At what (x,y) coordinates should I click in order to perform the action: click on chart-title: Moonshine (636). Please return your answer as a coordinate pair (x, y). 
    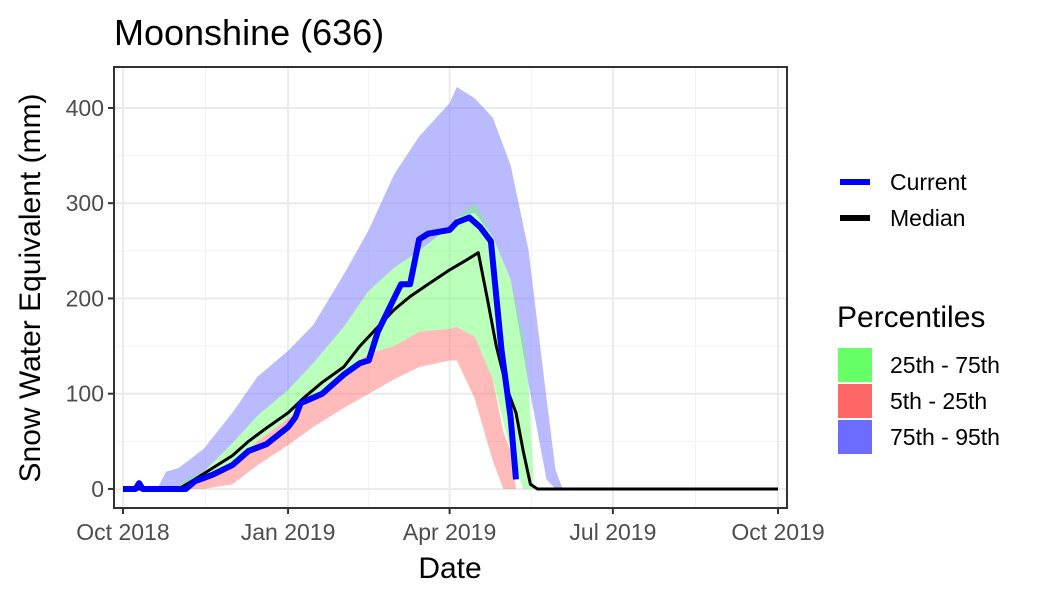
    Looking at the image, I should click on (249, 32).